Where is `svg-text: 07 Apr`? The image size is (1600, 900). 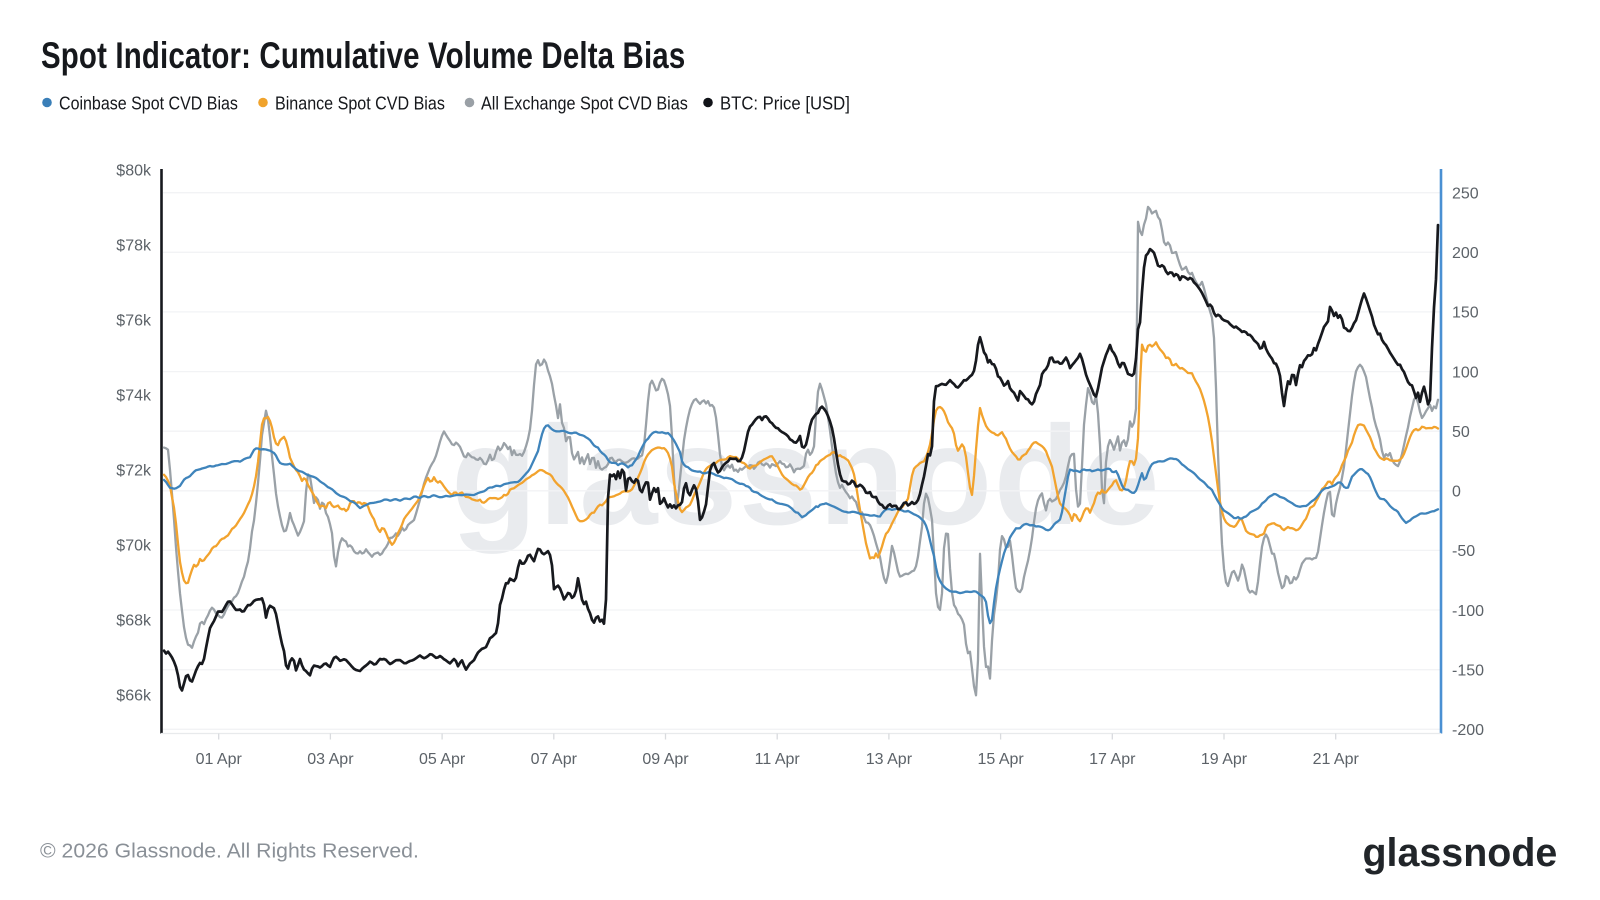
svg-text: 07 Apr is located at coordinates (554, 759).